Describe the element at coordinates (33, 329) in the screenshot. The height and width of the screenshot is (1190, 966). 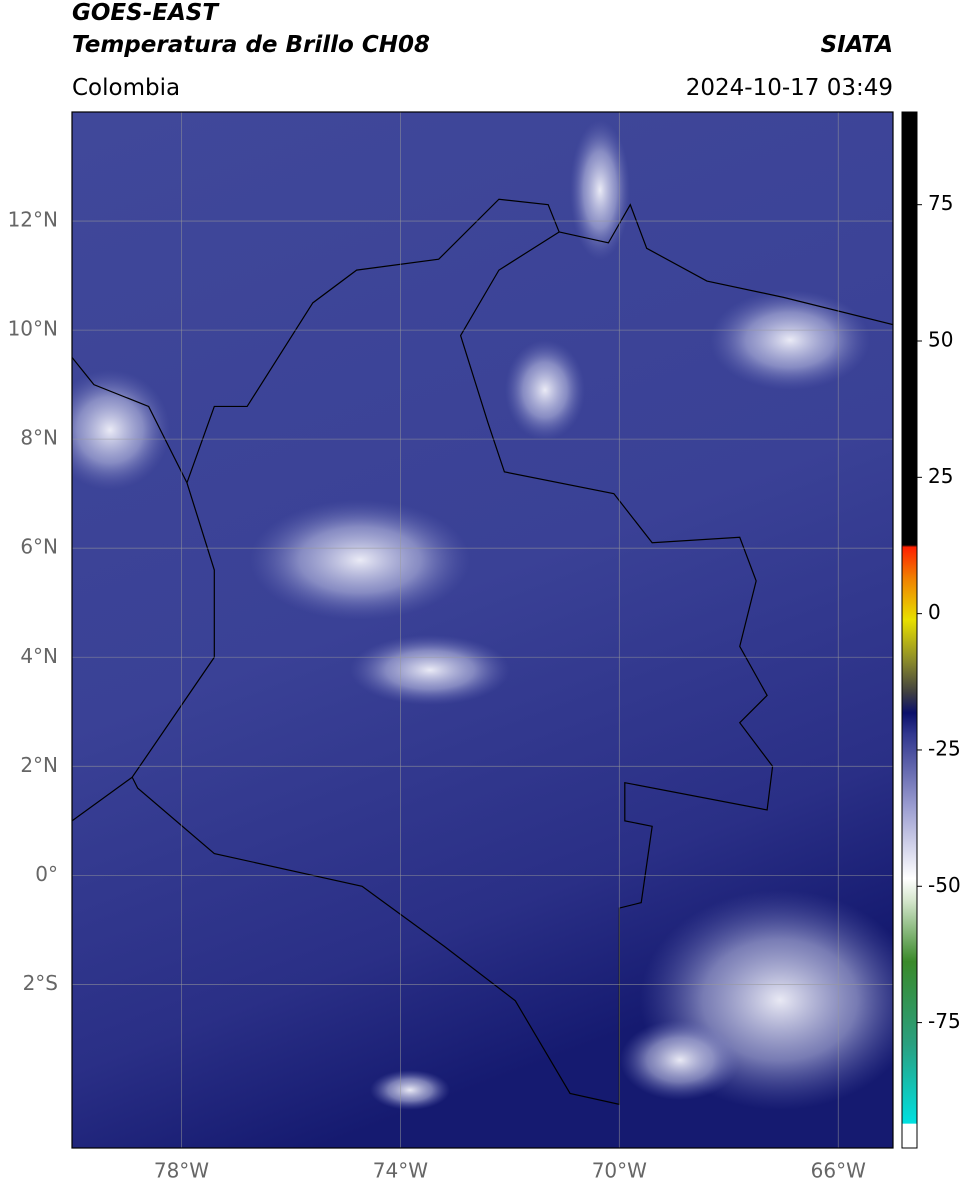
I see `y-tick-label: 10°N` at that location.